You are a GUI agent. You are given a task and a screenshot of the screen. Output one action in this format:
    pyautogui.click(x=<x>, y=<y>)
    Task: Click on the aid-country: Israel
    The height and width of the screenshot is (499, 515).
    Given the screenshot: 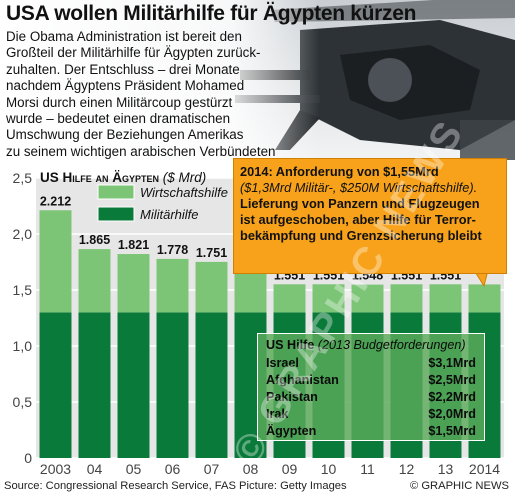 What is the action you would take?
    pyautogui.click(x=282, y=363)
    